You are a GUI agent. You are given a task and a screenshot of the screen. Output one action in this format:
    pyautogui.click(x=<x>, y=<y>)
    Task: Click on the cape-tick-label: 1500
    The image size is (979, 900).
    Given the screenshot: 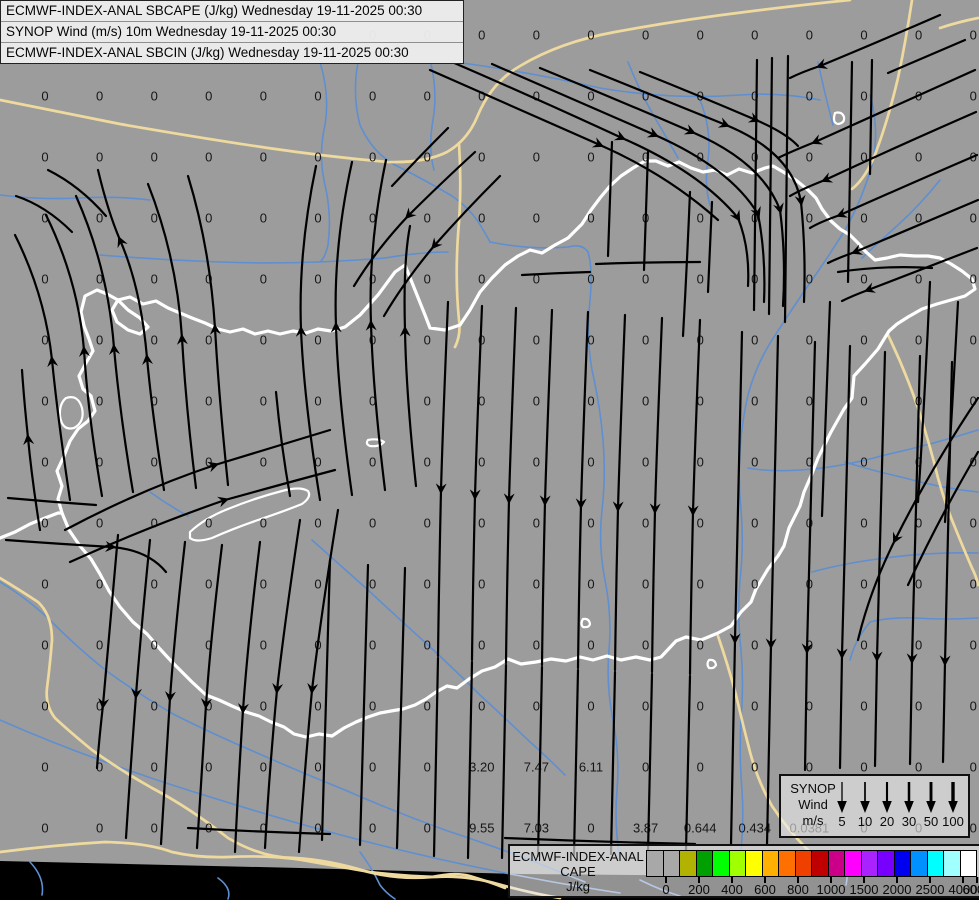 What is the action you would take?
    pyautogui.click(x=864, y=889)
    